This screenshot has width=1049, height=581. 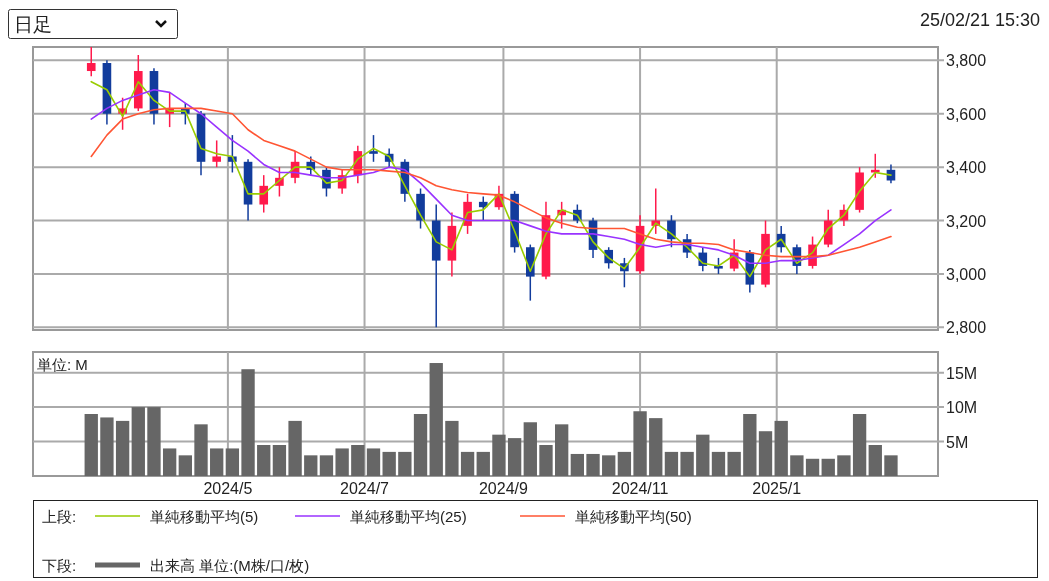 What do you see at coordinates (966, 61) in the screenshot?
I see `y-tick-label: 3,800` at bounding box center [966, 61].